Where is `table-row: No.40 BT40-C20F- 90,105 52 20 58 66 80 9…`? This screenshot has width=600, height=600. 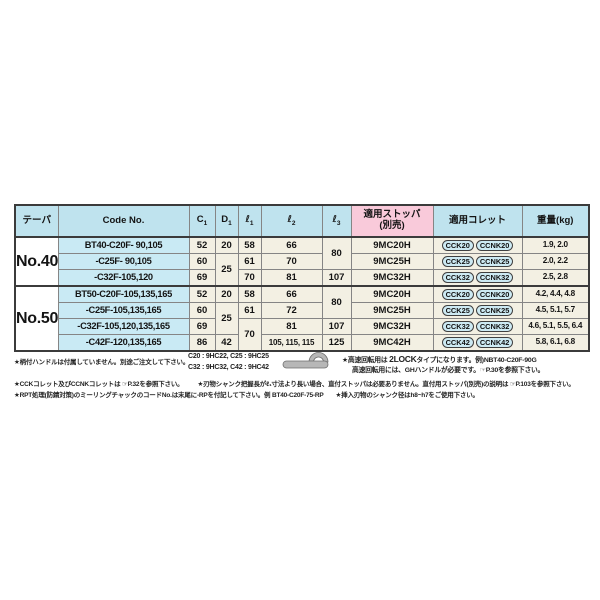
table-row: No.40 BT40-C20F- 90,105 52 20 58 66 80 9… is located at coordinates (302, 261).